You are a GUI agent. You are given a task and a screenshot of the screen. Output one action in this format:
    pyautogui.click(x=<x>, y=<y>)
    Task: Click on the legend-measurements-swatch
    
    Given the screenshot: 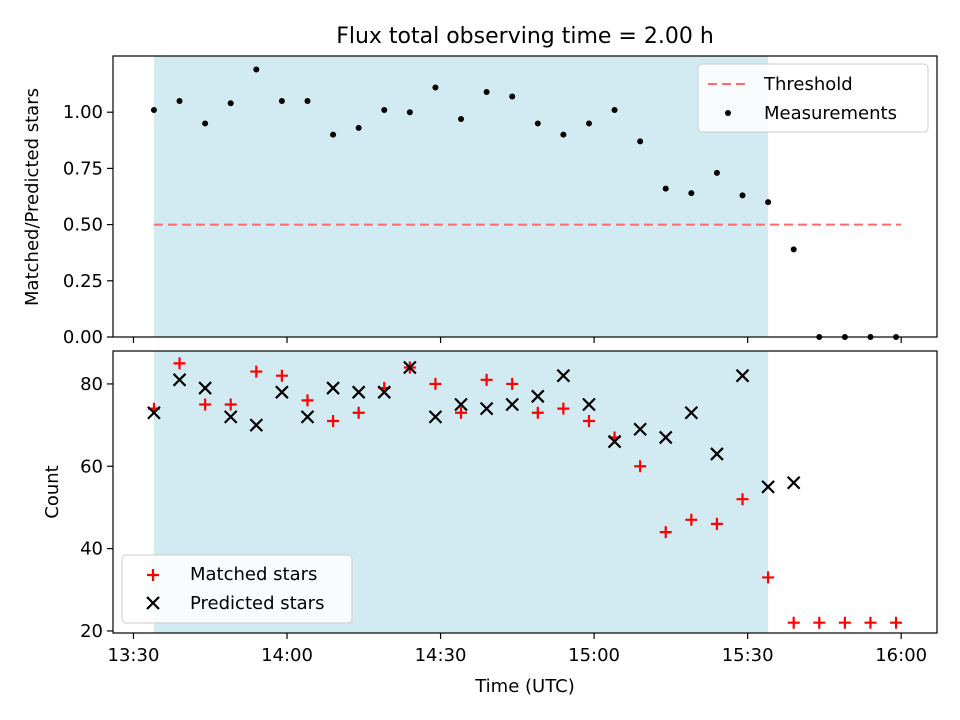 What is the action you would take?
    pyautogui.click(x=728, y=113)
    